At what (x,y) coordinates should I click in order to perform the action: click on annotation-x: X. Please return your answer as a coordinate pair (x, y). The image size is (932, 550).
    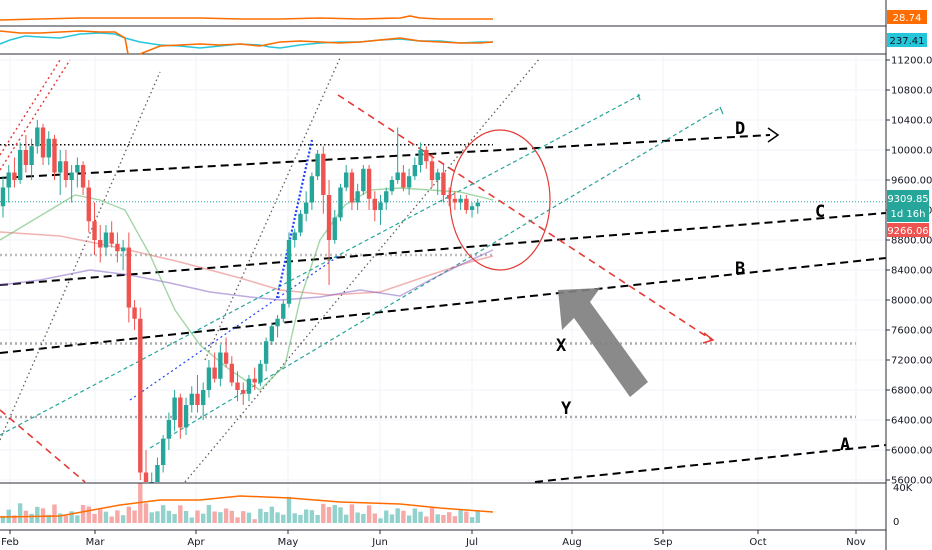
    Looking at the image, I should click on (561, 346).